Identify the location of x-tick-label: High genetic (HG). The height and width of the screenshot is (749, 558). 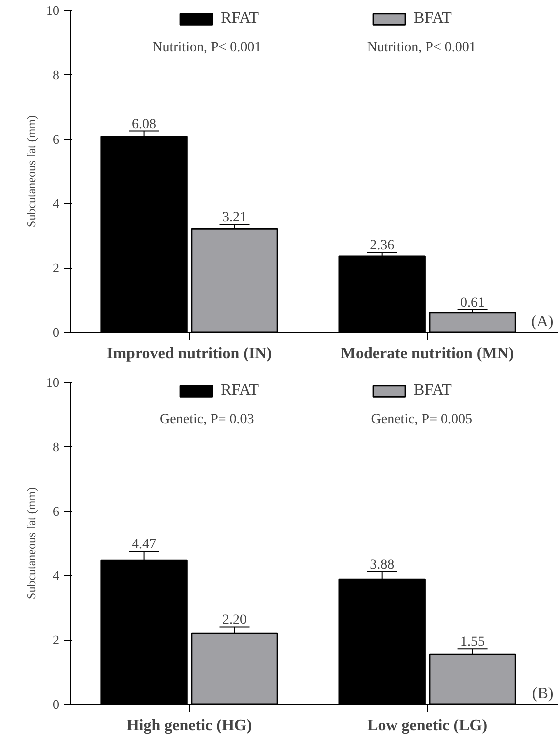
(189, 726).